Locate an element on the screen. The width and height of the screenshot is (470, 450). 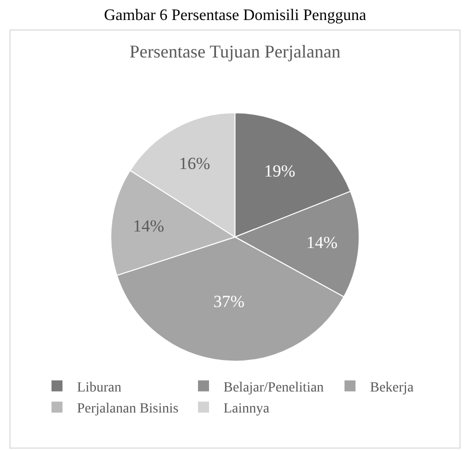
legend-label: Liburan is located at coordinates (99, 388).